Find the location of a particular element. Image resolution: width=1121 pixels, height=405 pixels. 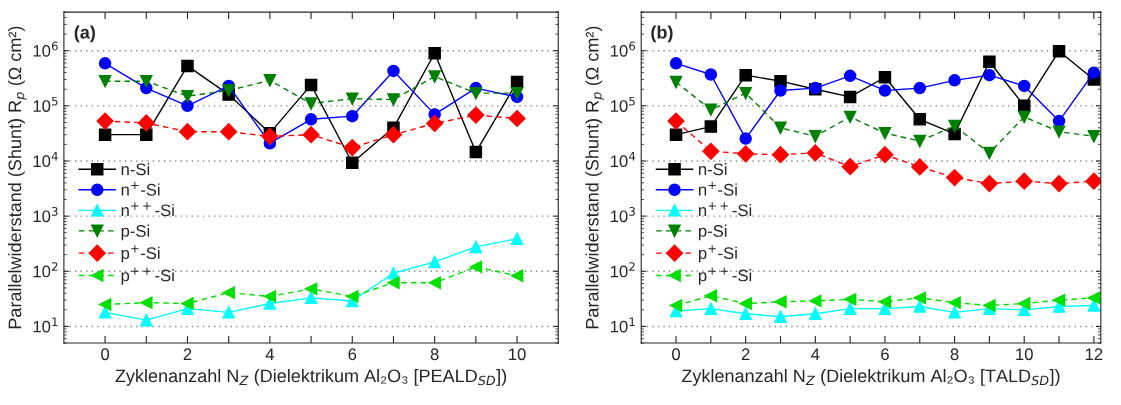

annotation: (b) is located at coordinates (662, 34).